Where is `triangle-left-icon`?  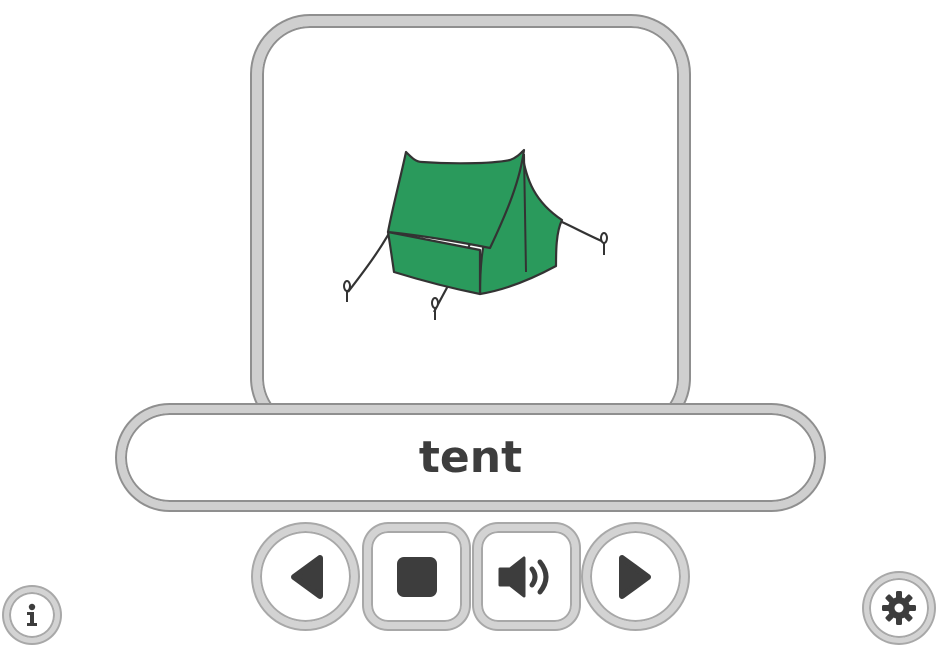
triangle-left-icon is located at coordinates (306, 576).